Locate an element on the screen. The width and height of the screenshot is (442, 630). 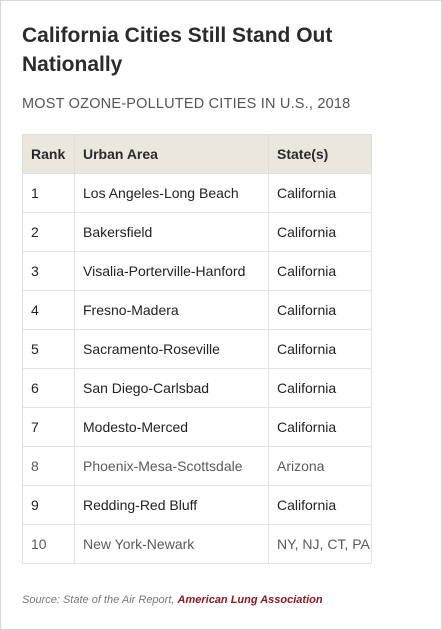
rank-cell: 8 is located at coordinates (48, 466).